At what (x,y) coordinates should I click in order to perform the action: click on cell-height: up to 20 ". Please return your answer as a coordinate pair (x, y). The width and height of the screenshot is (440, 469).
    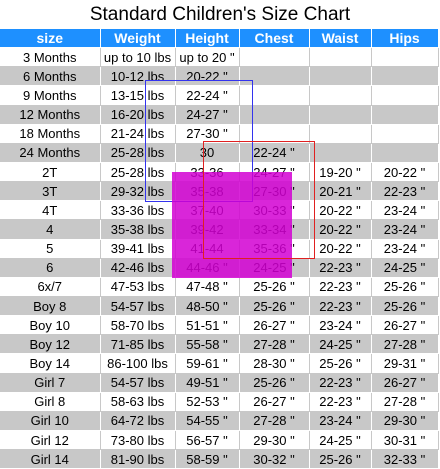
    Looking at the image, I should click on (207, 57).